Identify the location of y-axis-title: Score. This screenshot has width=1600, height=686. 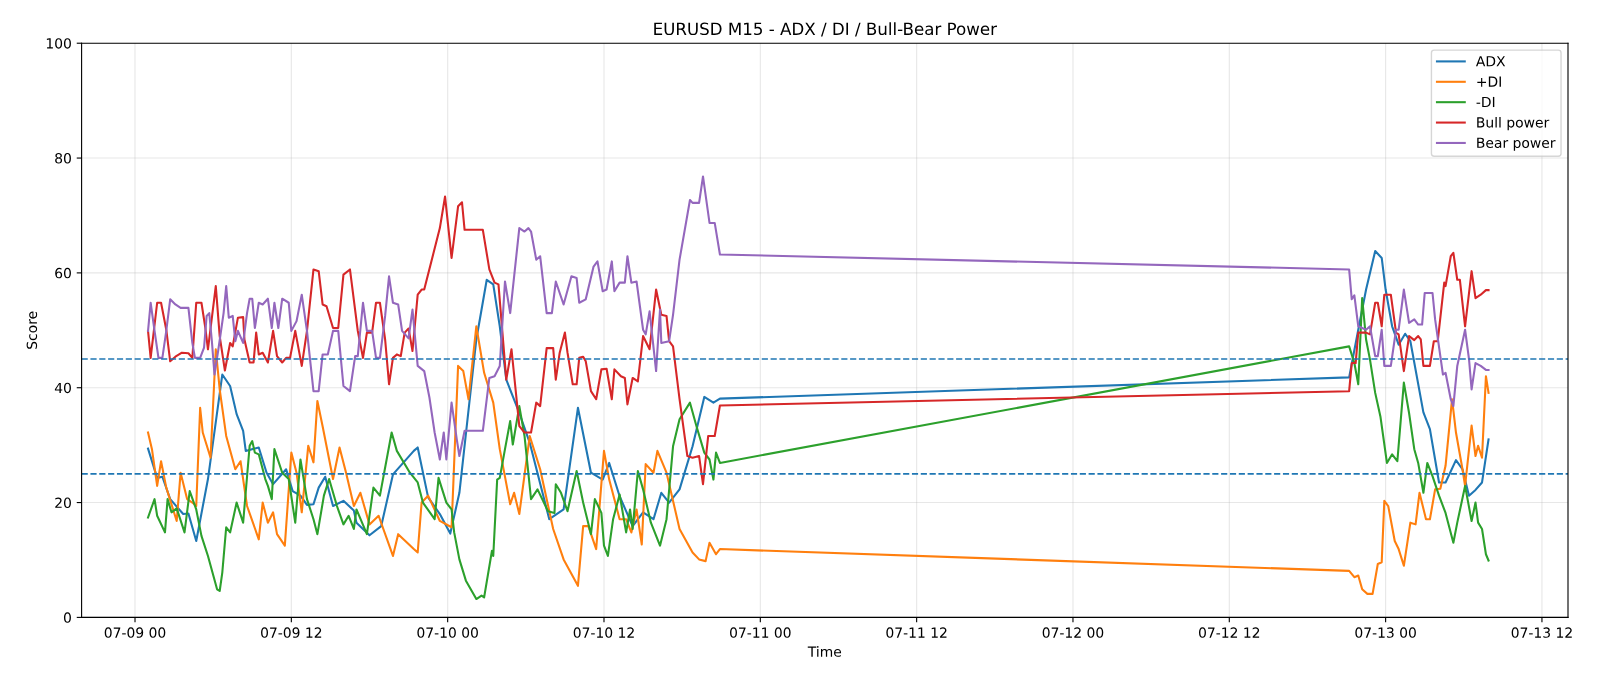
(32, 330).